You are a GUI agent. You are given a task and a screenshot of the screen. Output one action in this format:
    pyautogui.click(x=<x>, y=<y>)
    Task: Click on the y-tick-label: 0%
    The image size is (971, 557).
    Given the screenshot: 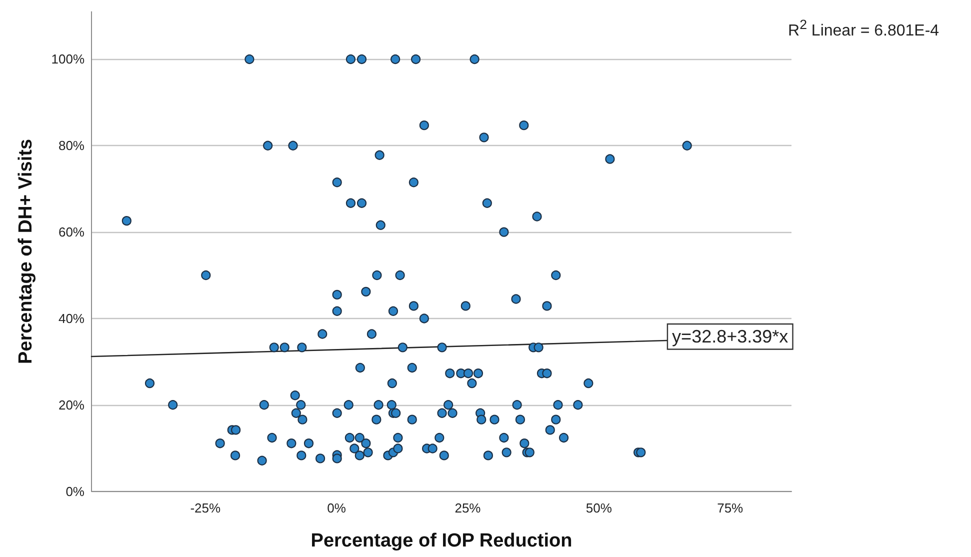 What is the action you would take?
    pyautogui.click(x=75, y=491)
    